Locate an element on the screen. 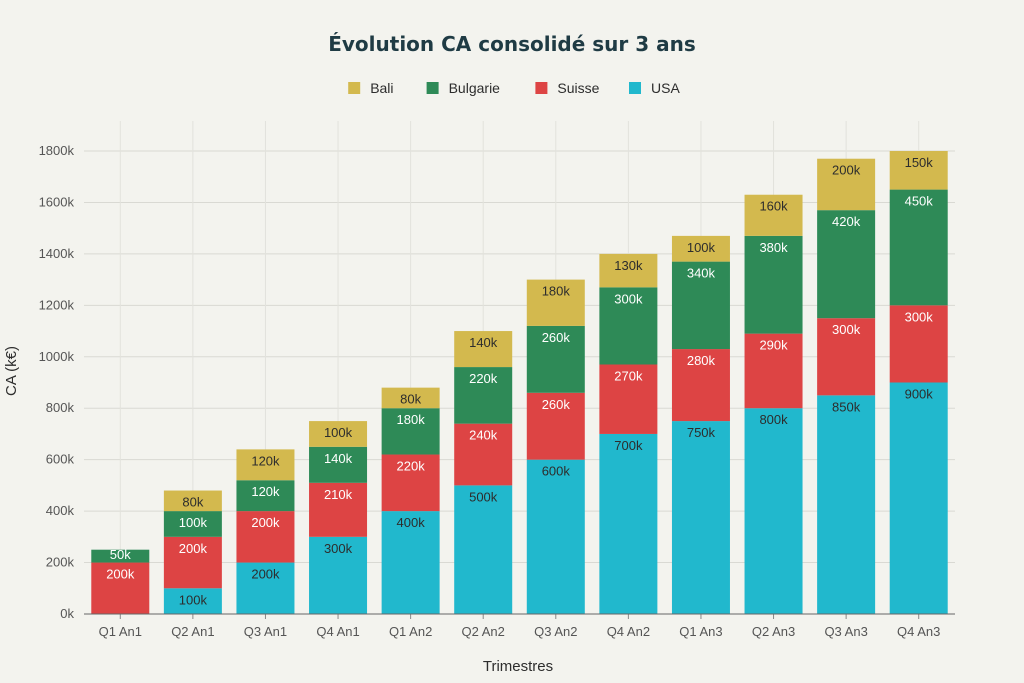 This screenshot has height=683, width=1024. y-tick-label: 1200k is located at coordinates (57, 304).